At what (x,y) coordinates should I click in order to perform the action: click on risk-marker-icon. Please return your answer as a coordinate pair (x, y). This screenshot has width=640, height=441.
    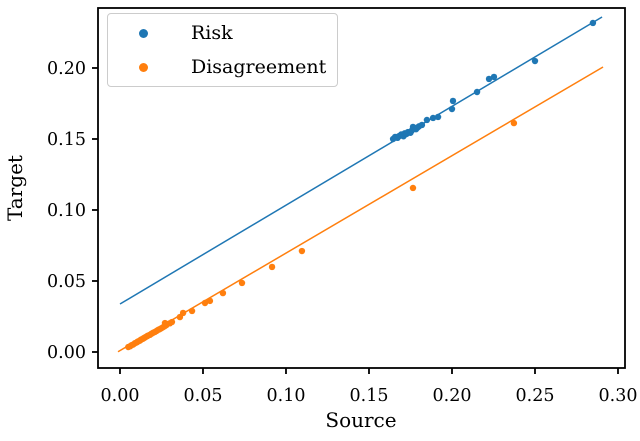
    Looking at the image, I should click on (143, 33).